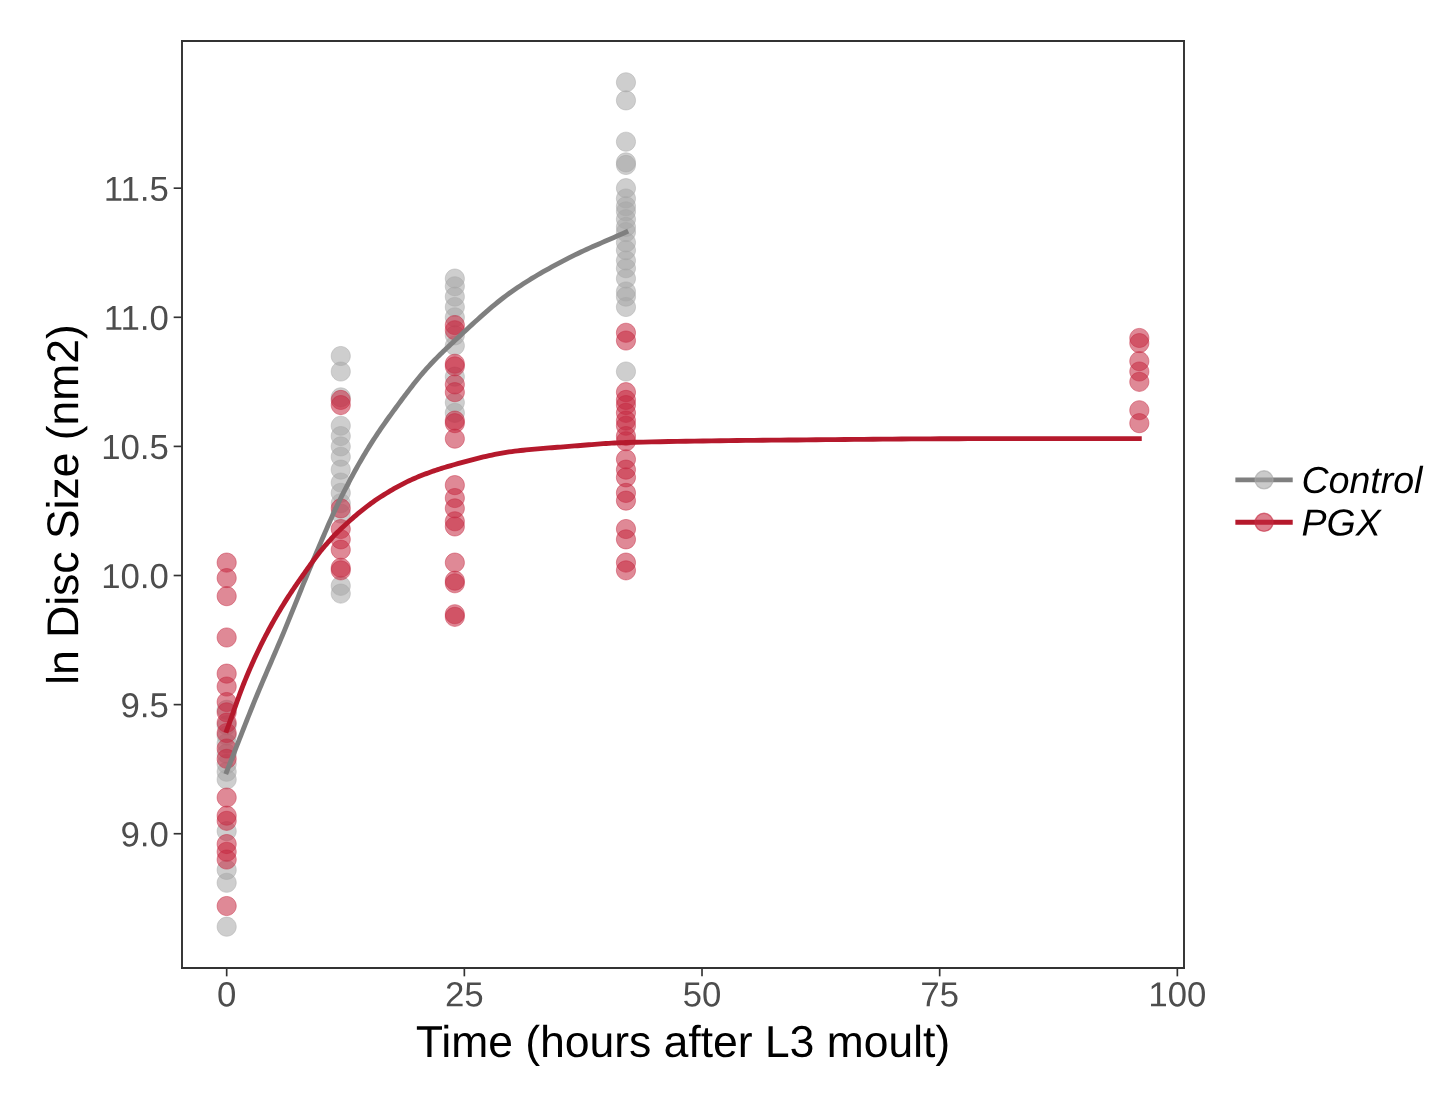 Image resolution: width=1448 pixels, height=1102 pixels. Describe the element at coordinates (1178, 994) in the screenshot. I see `x-tick-label: 100` at that location.